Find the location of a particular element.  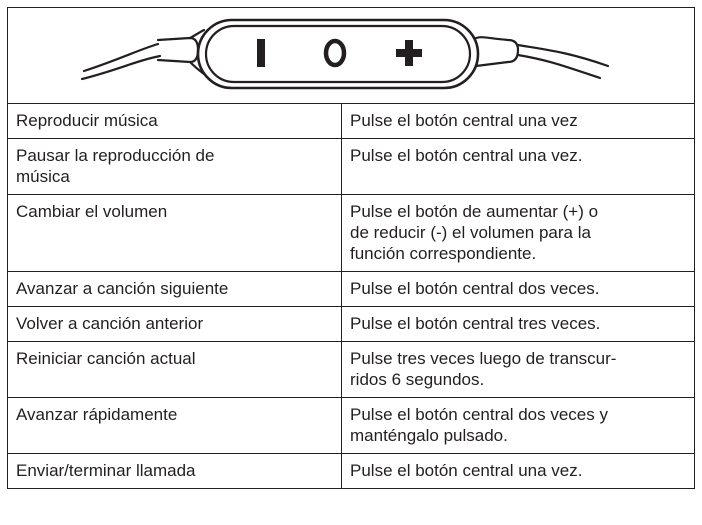

cell-text: Reiniciar canción actual is located at coordinates (106, 358).